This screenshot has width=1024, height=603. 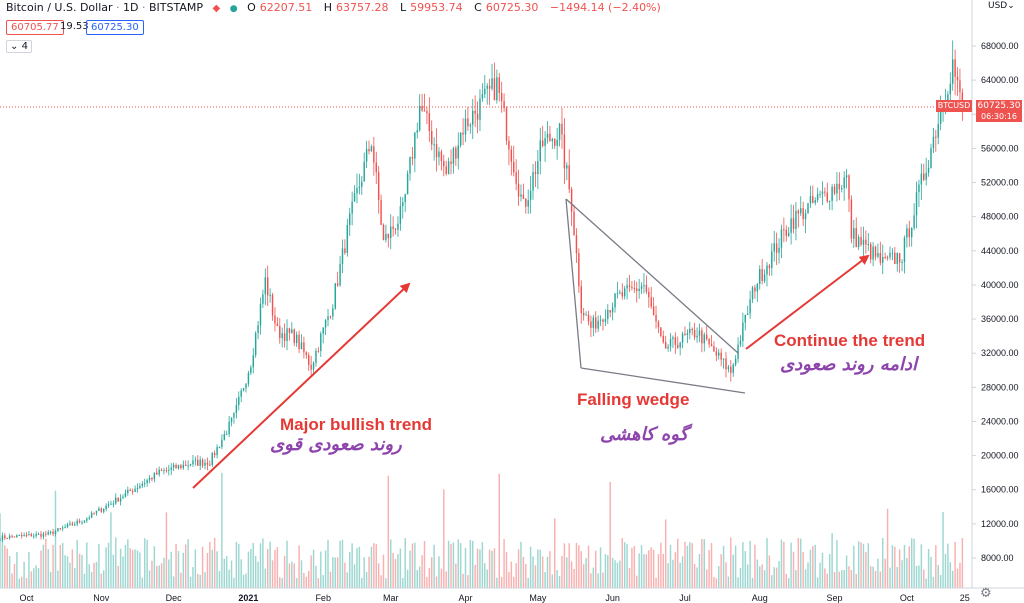 What do you see at coordinates (35, 27) in the screenshot?
I see `bid-price-pill: 60705.77` at bounding box center [35, 27].